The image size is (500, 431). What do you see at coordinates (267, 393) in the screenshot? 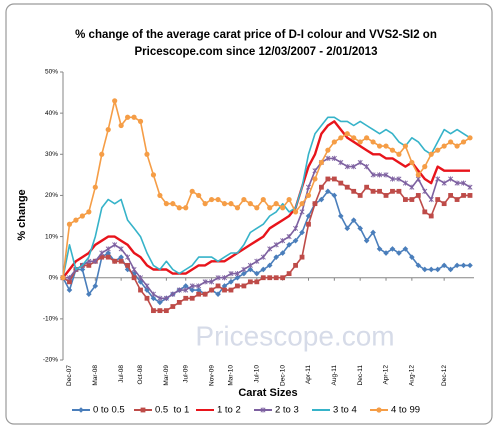
I see `x-axis-title: Carat Sizes` at bounding box center [267, 393].